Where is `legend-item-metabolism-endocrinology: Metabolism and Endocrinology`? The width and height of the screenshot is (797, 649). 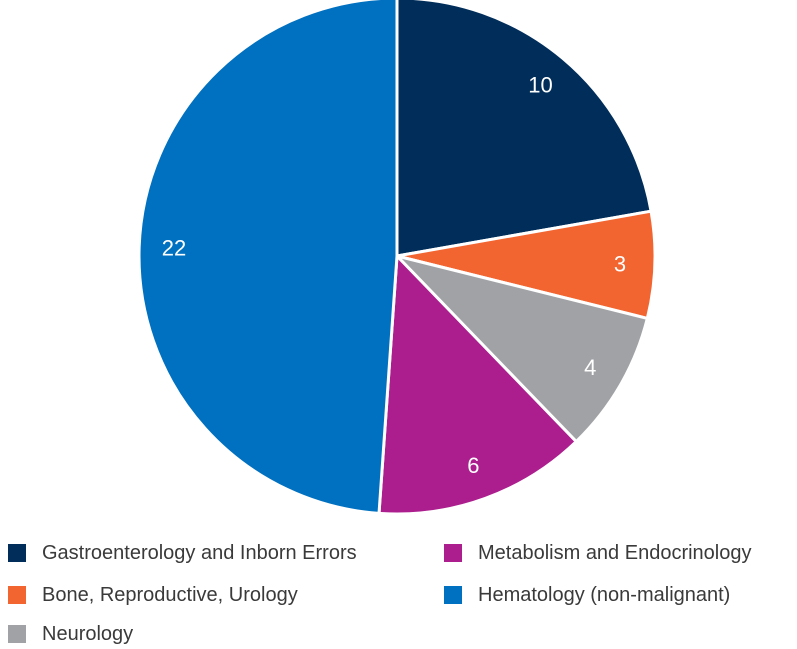
legend-item-metabolism-endocrinology: Metabolism and Endocrinology is located at coordinates (598, 553).